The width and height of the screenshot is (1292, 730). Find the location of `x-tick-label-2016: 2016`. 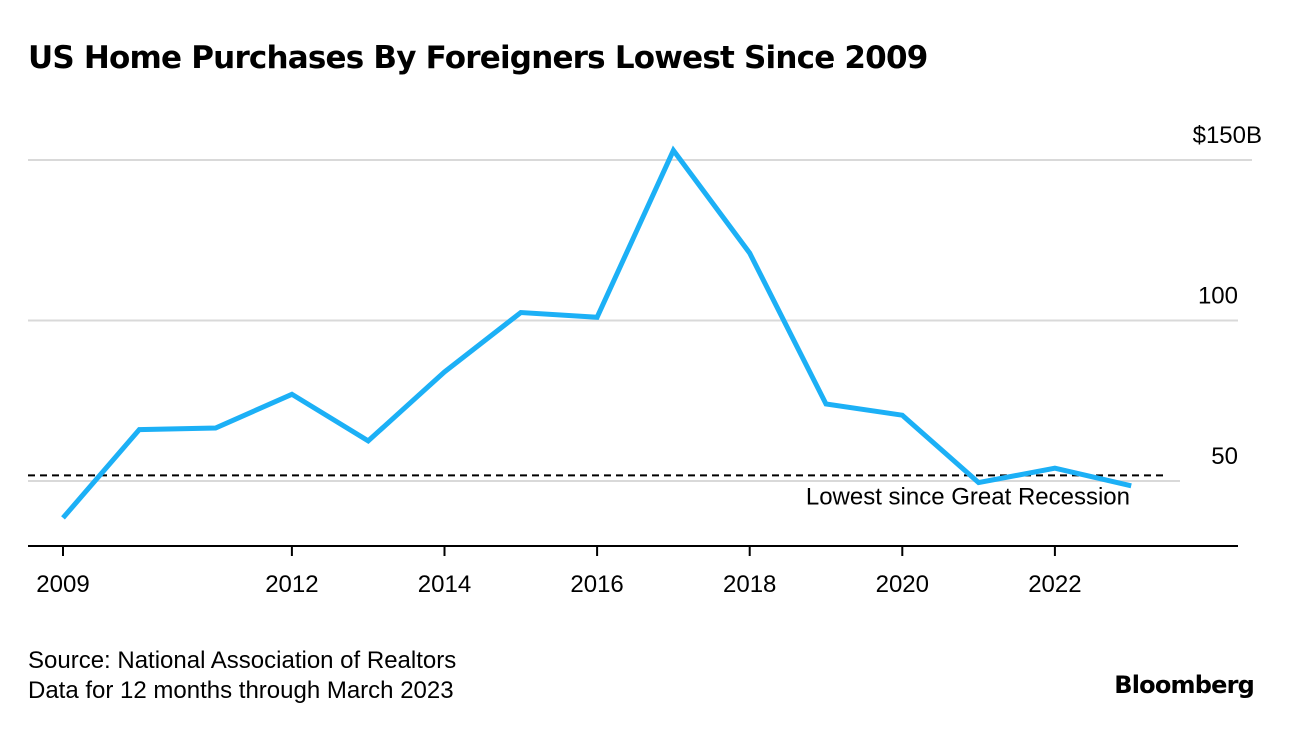

x-tick-label-2016: 2016 is located at coordinates (596, 584).